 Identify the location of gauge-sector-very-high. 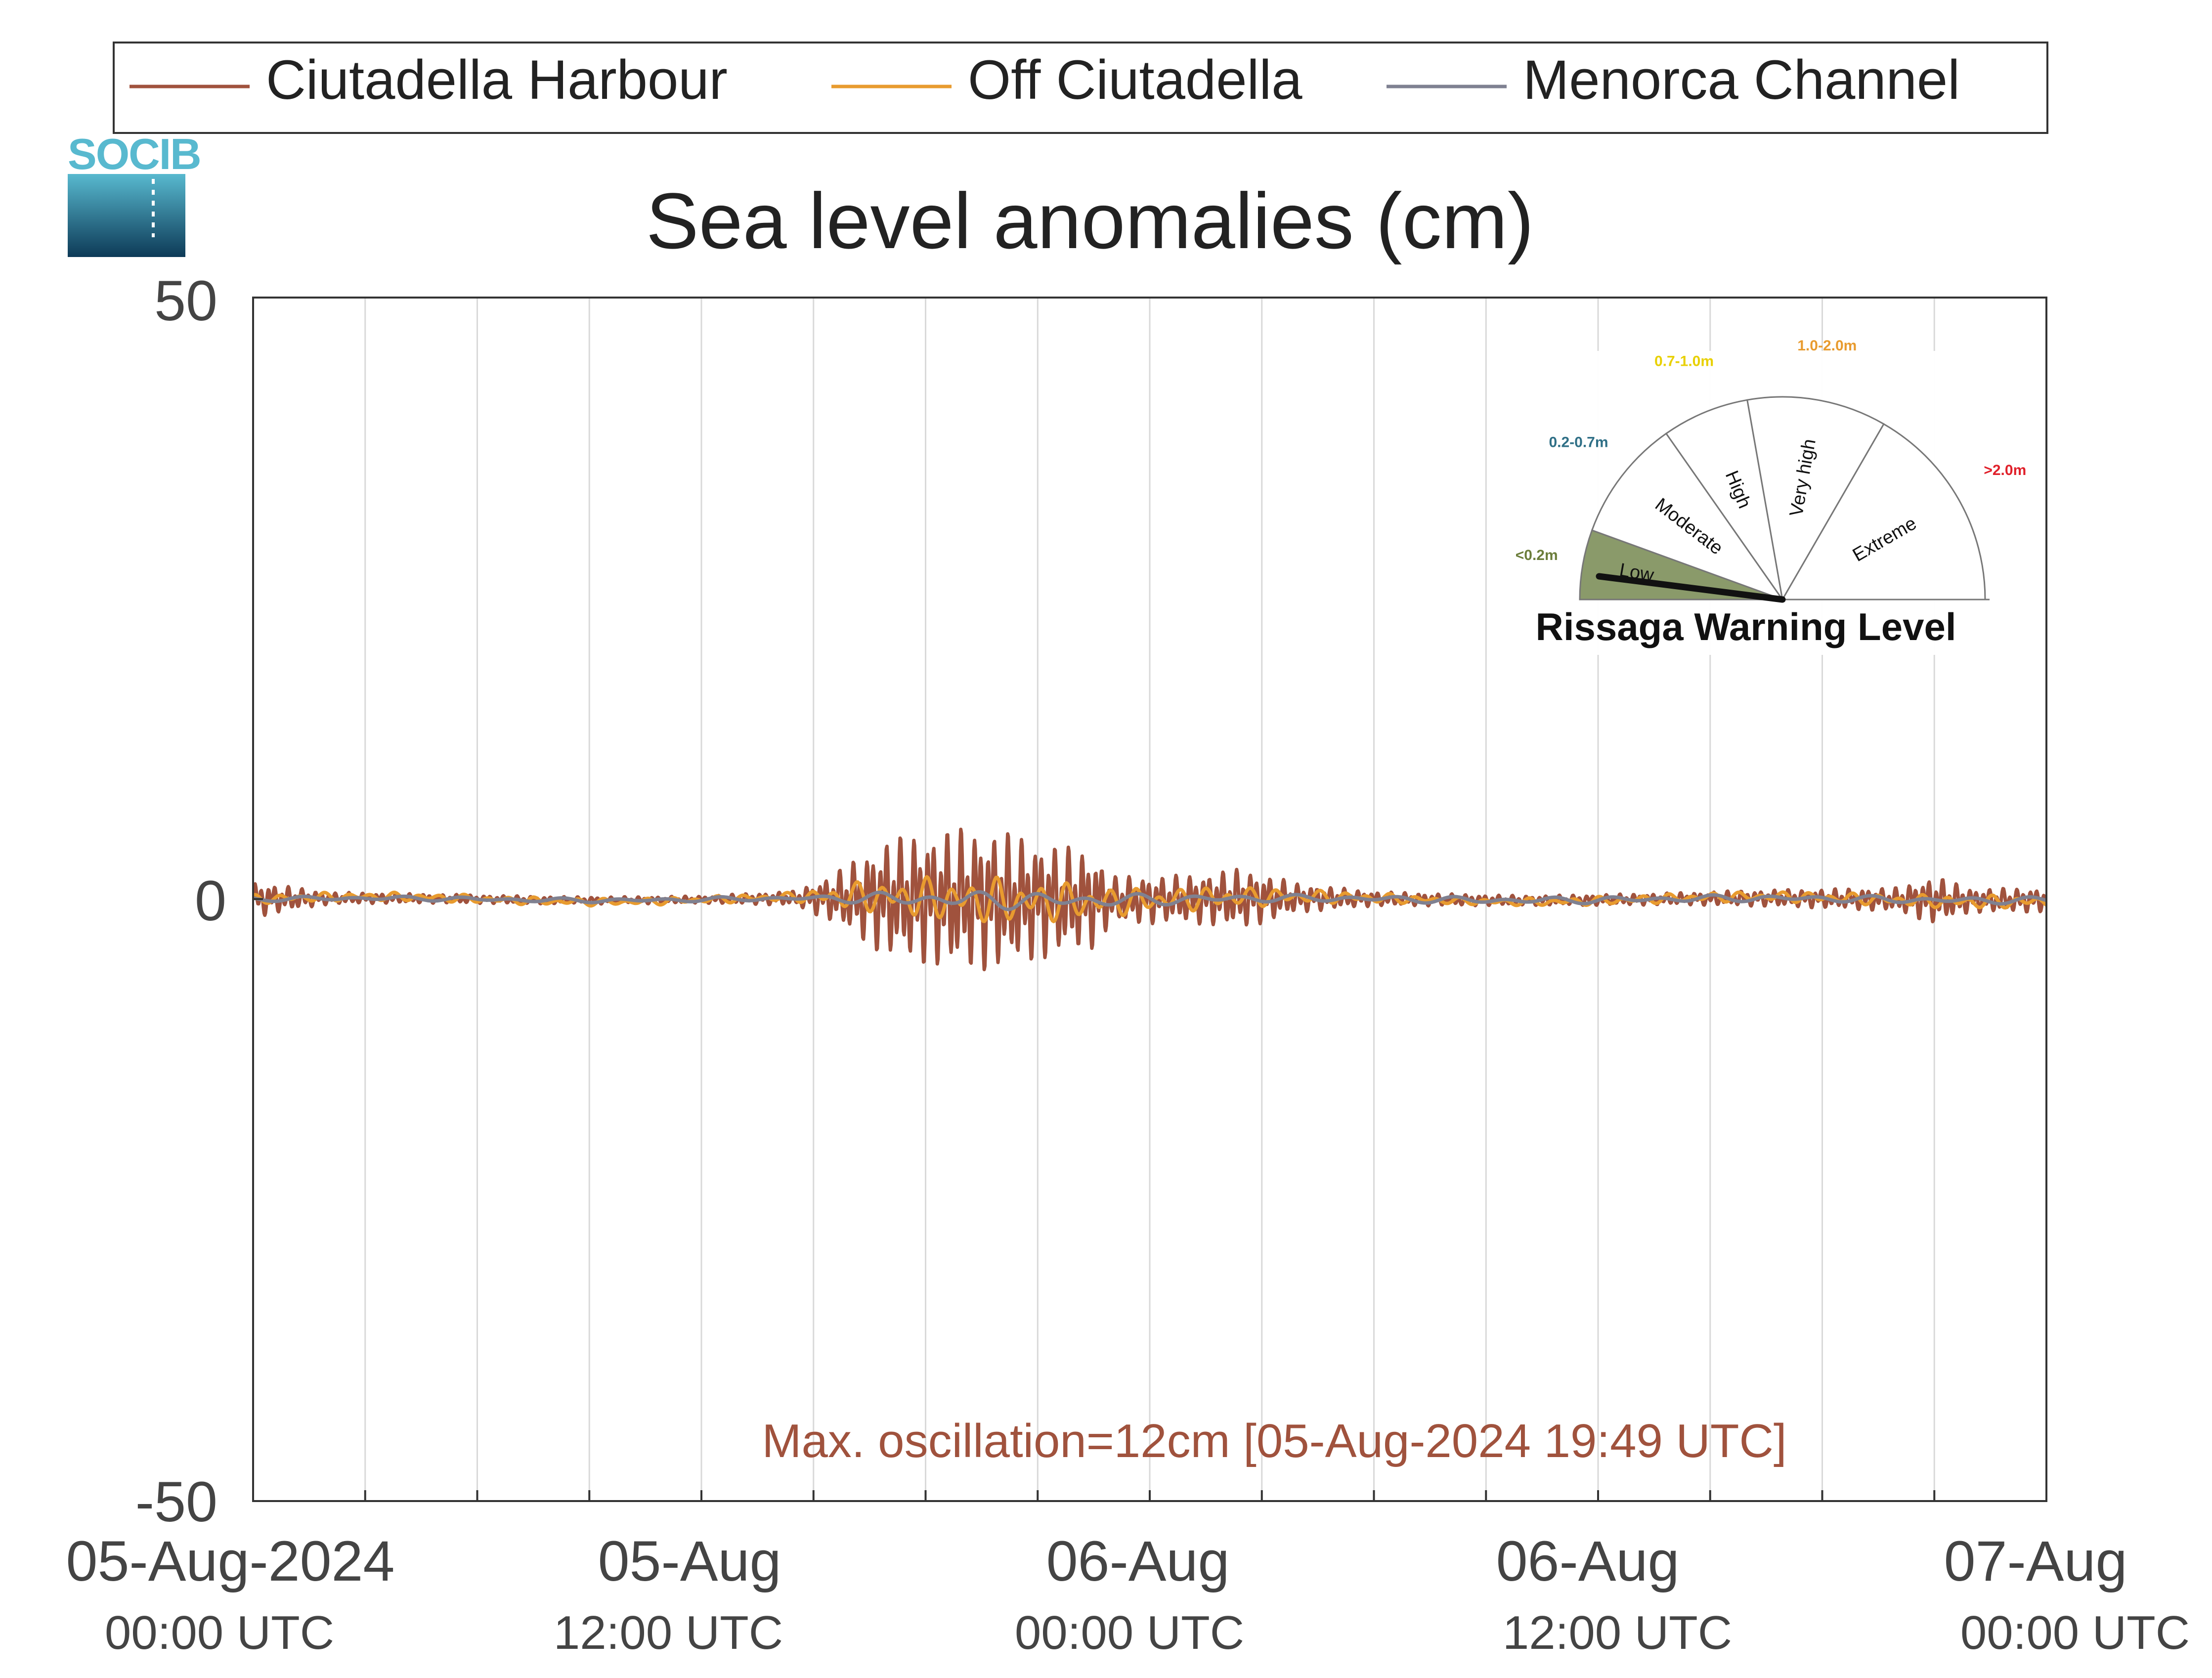
(1815, 499).